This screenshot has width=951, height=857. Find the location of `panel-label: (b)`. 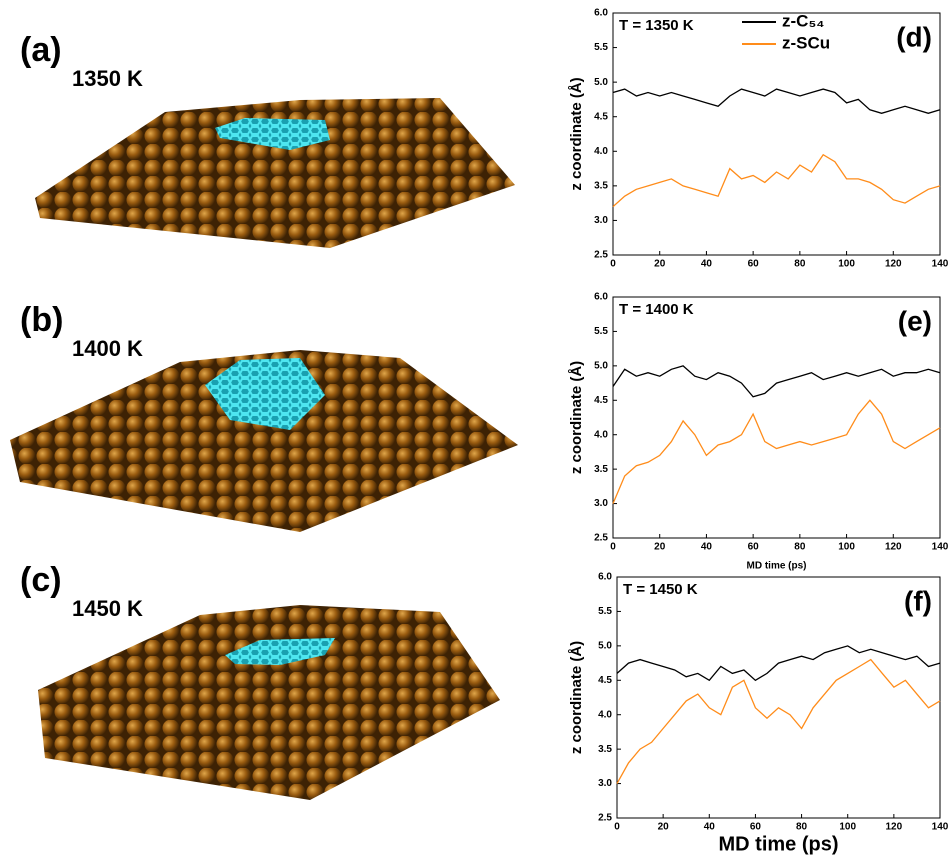

panel-label: (b) is located at coordinates (41, 320).